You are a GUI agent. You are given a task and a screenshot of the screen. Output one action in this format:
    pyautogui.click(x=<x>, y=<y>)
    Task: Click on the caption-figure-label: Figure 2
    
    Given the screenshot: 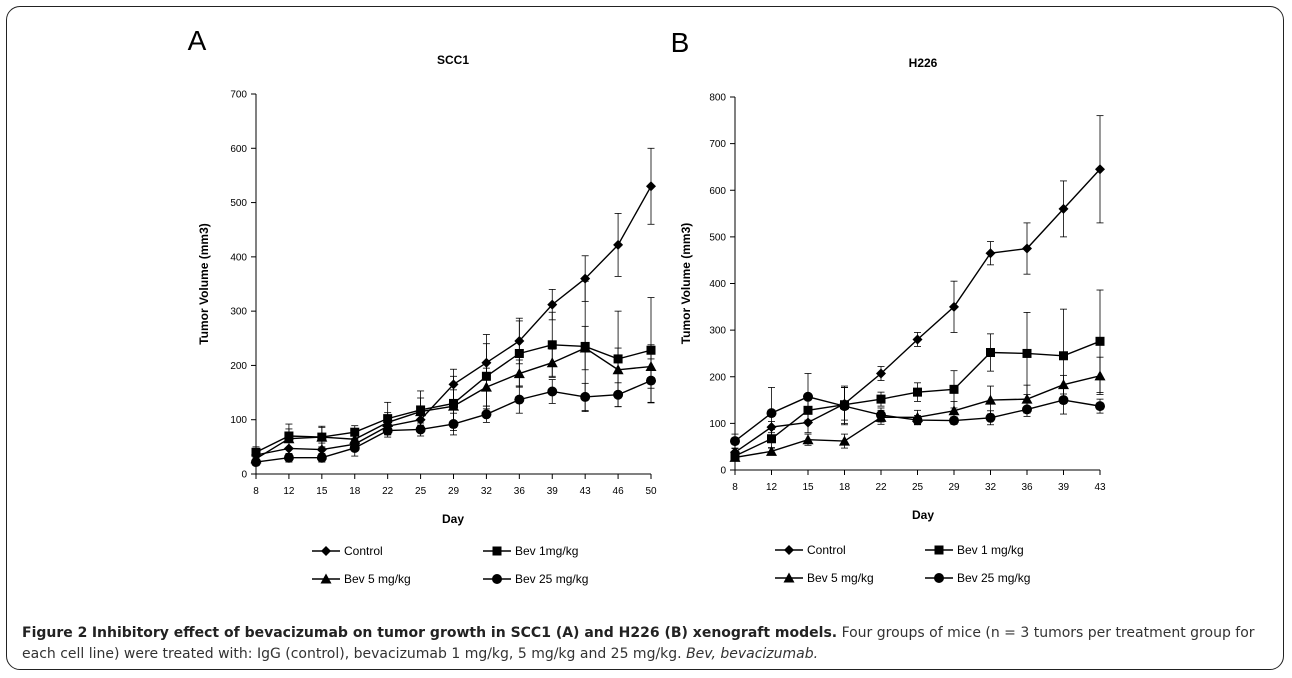 What is the action you would take?
    pyautogui.click(x=55, y=633)
    